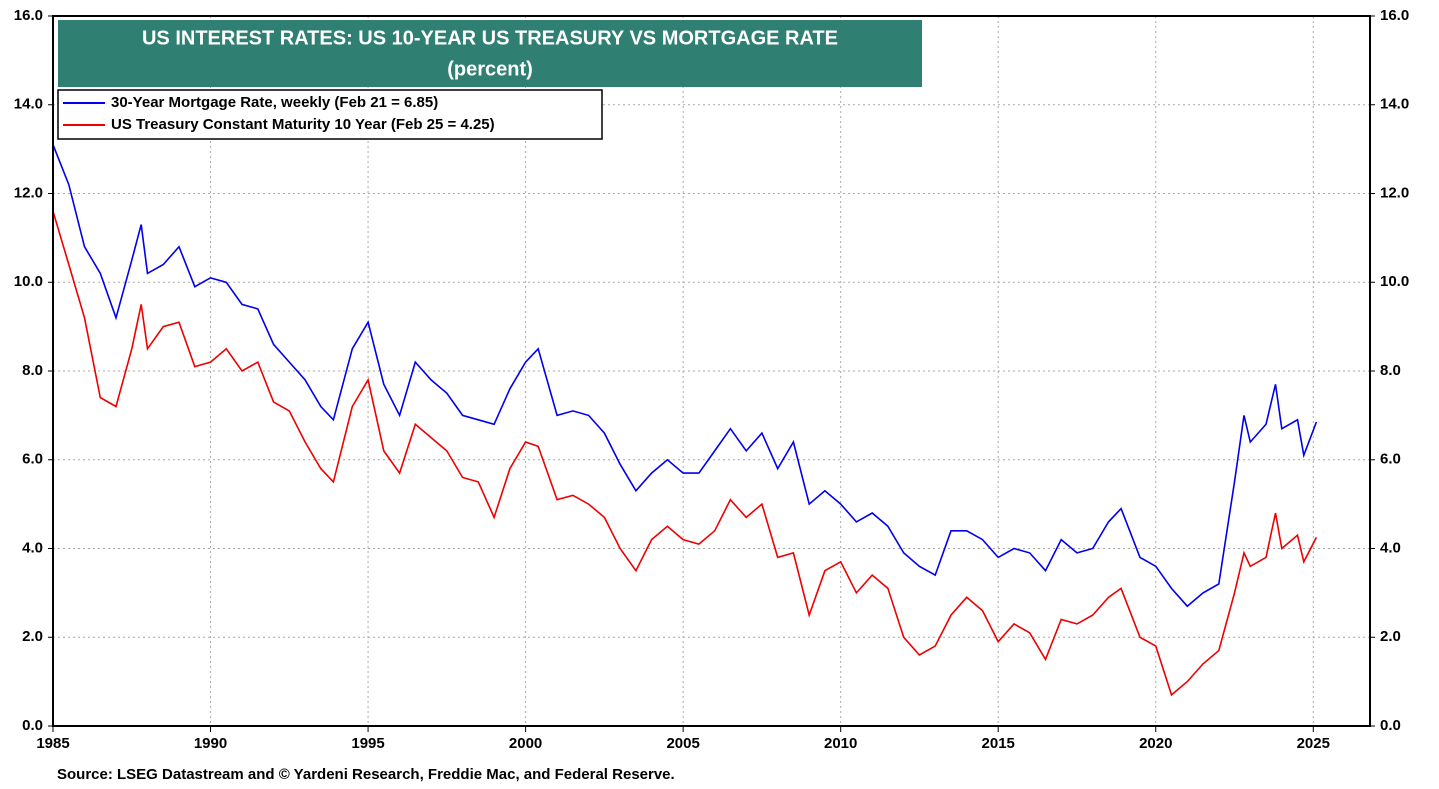 This screenshot has width=1439, height=789. Describe the element at coordinates (52, 743) in the screenshot. I see `x-tick-label: 1985` at that location.